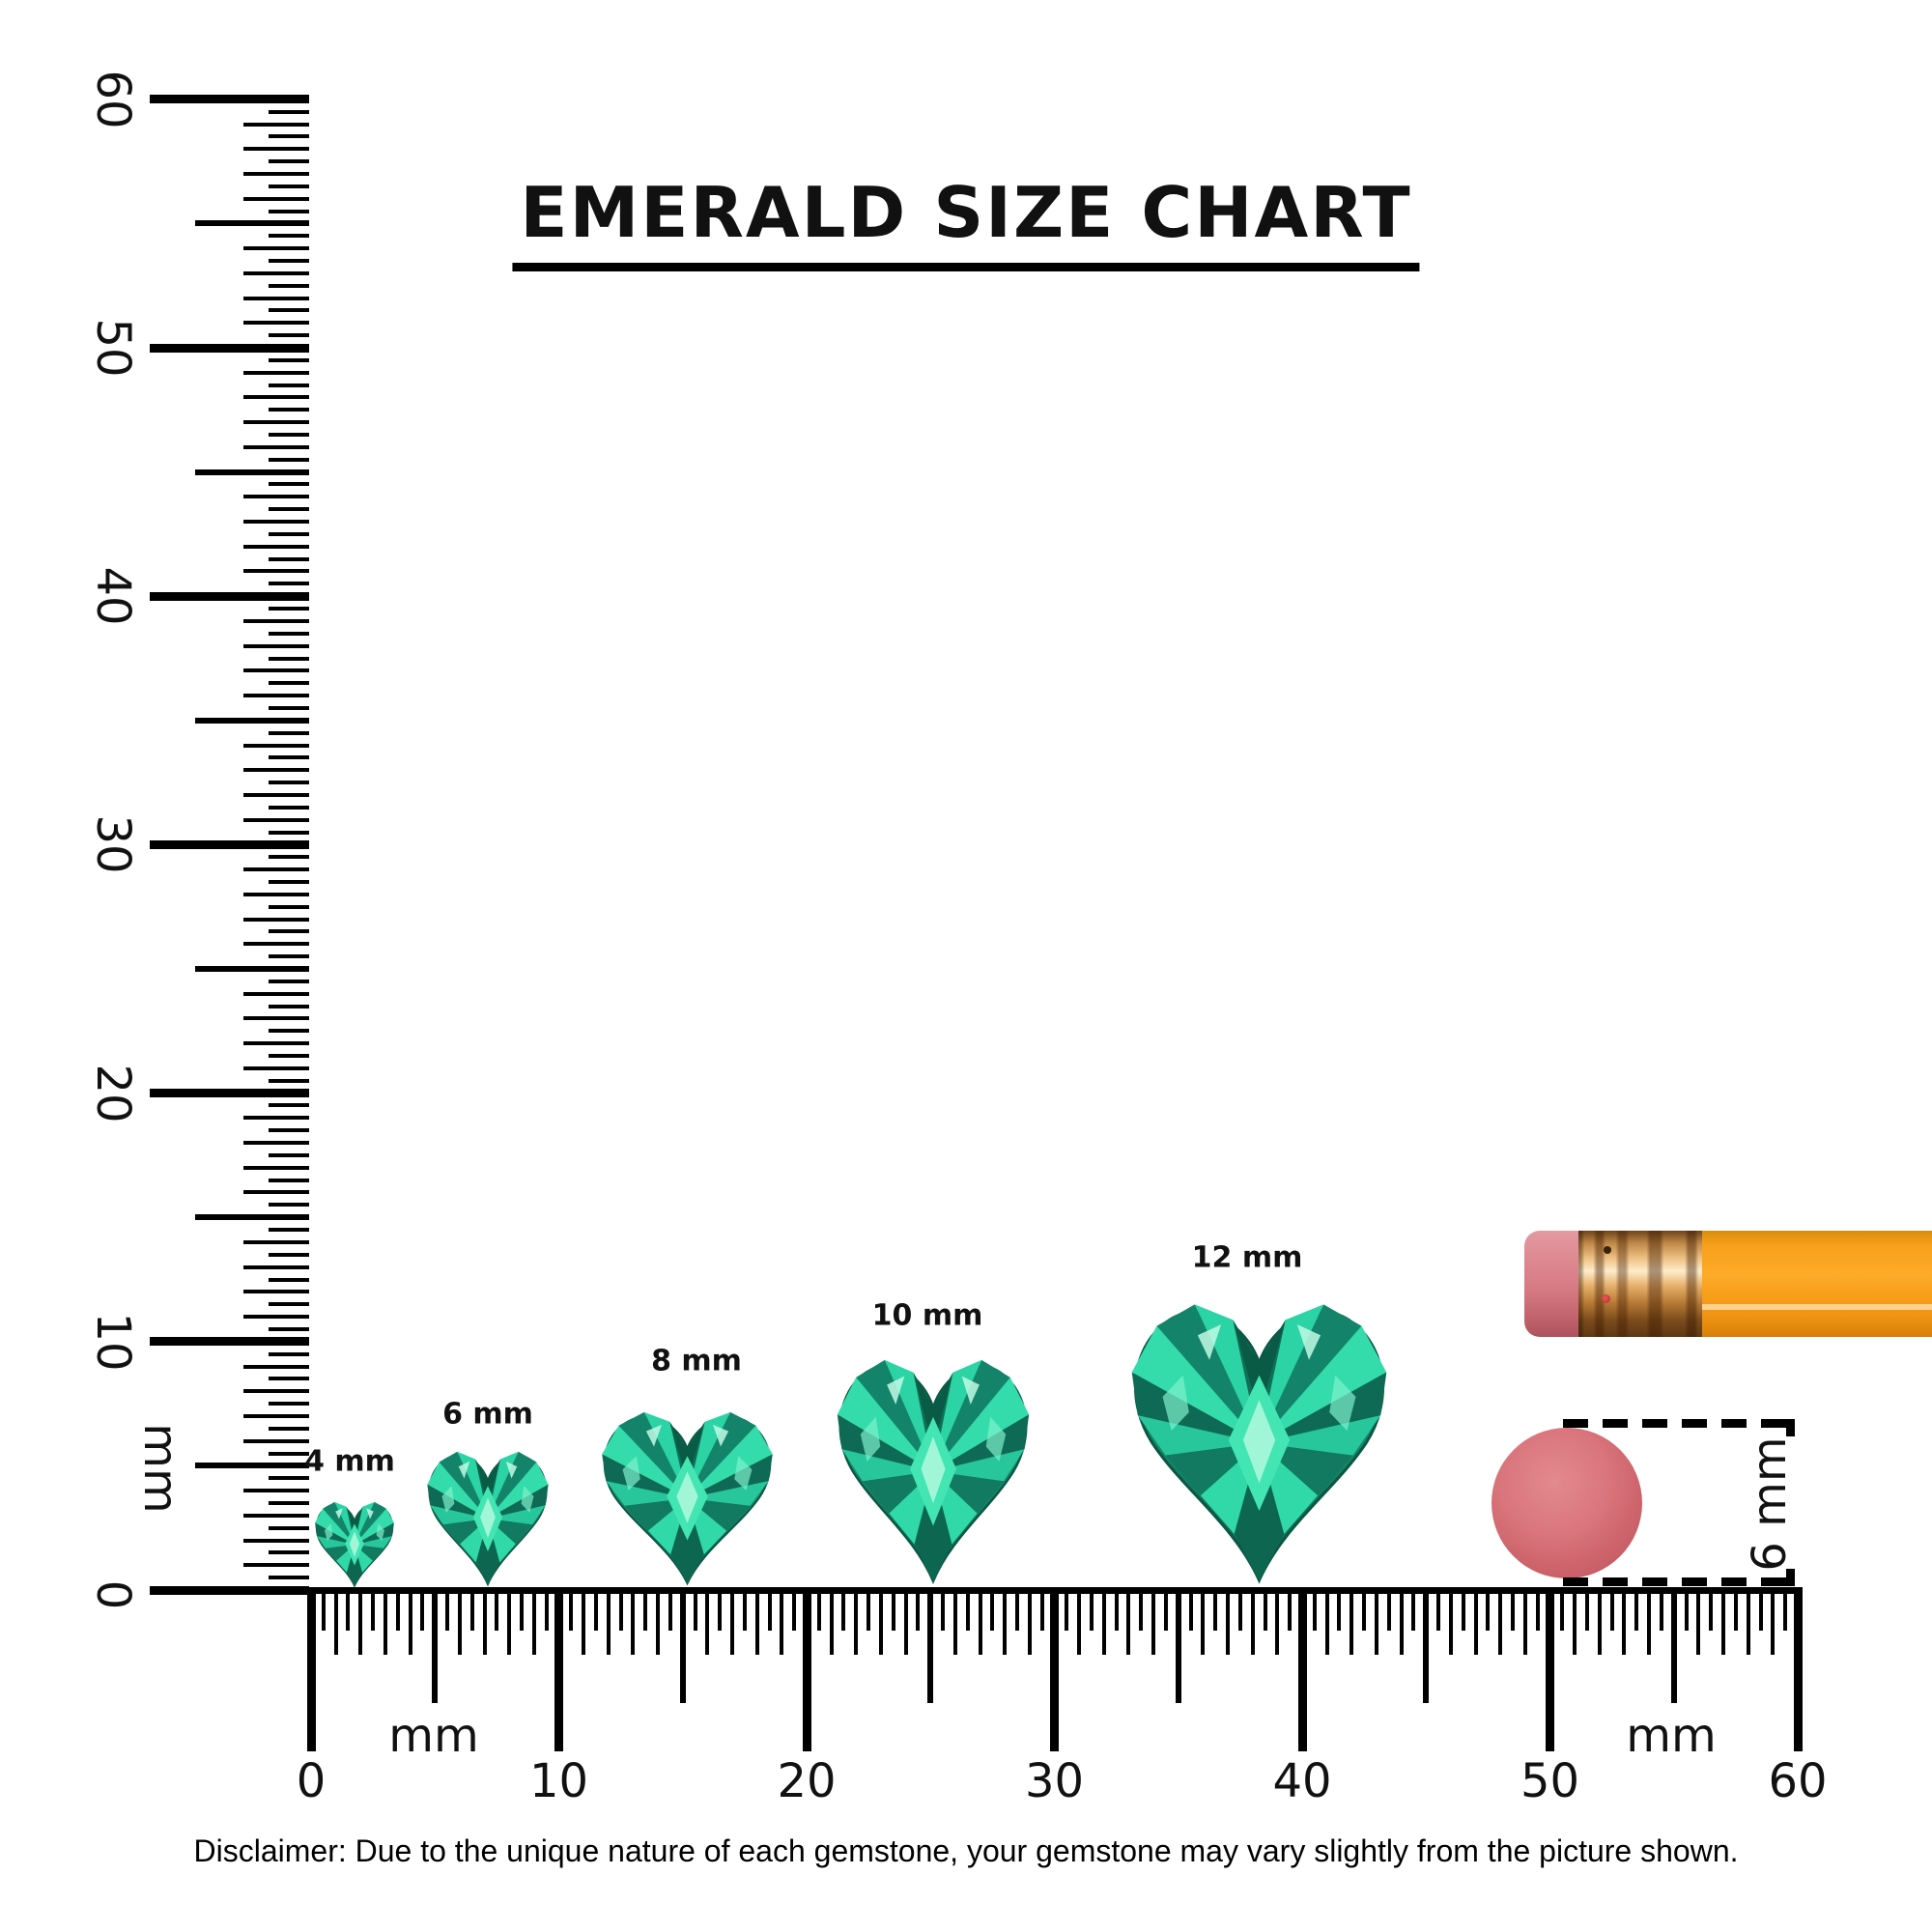 The width and height of the screenshot is (1932, 1932). I want to click on h-ruler-number: 60, so click(1798, 1781).